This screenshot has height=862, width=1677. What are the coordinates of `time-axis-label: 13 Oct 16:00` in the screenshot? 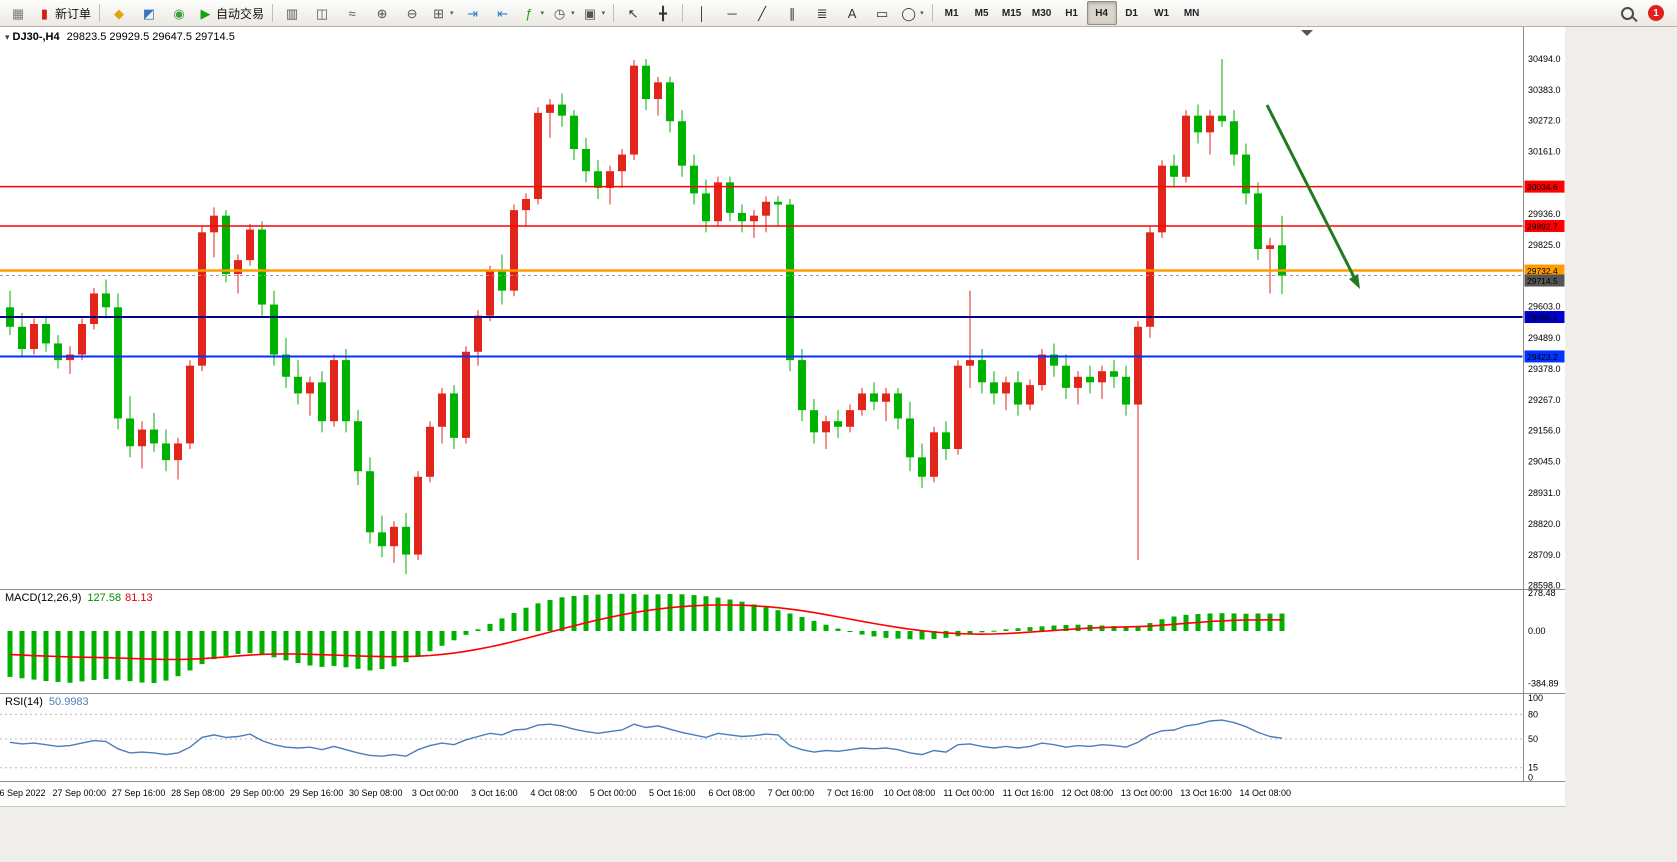 It's located at (1206, 793).